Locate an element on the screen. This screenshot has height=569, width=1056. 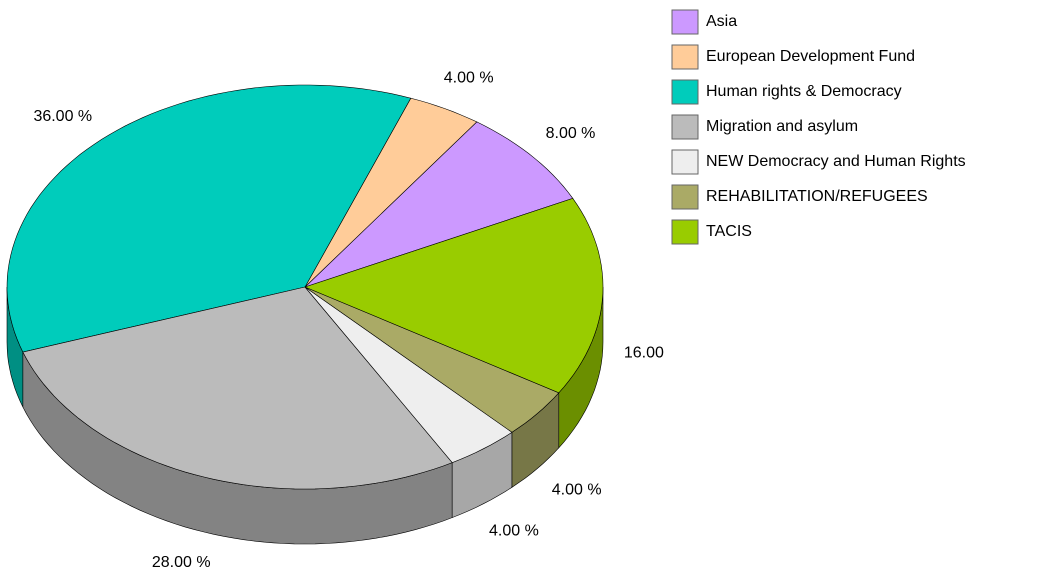
legend-label: TACIS is located at coordinates (729, 231).